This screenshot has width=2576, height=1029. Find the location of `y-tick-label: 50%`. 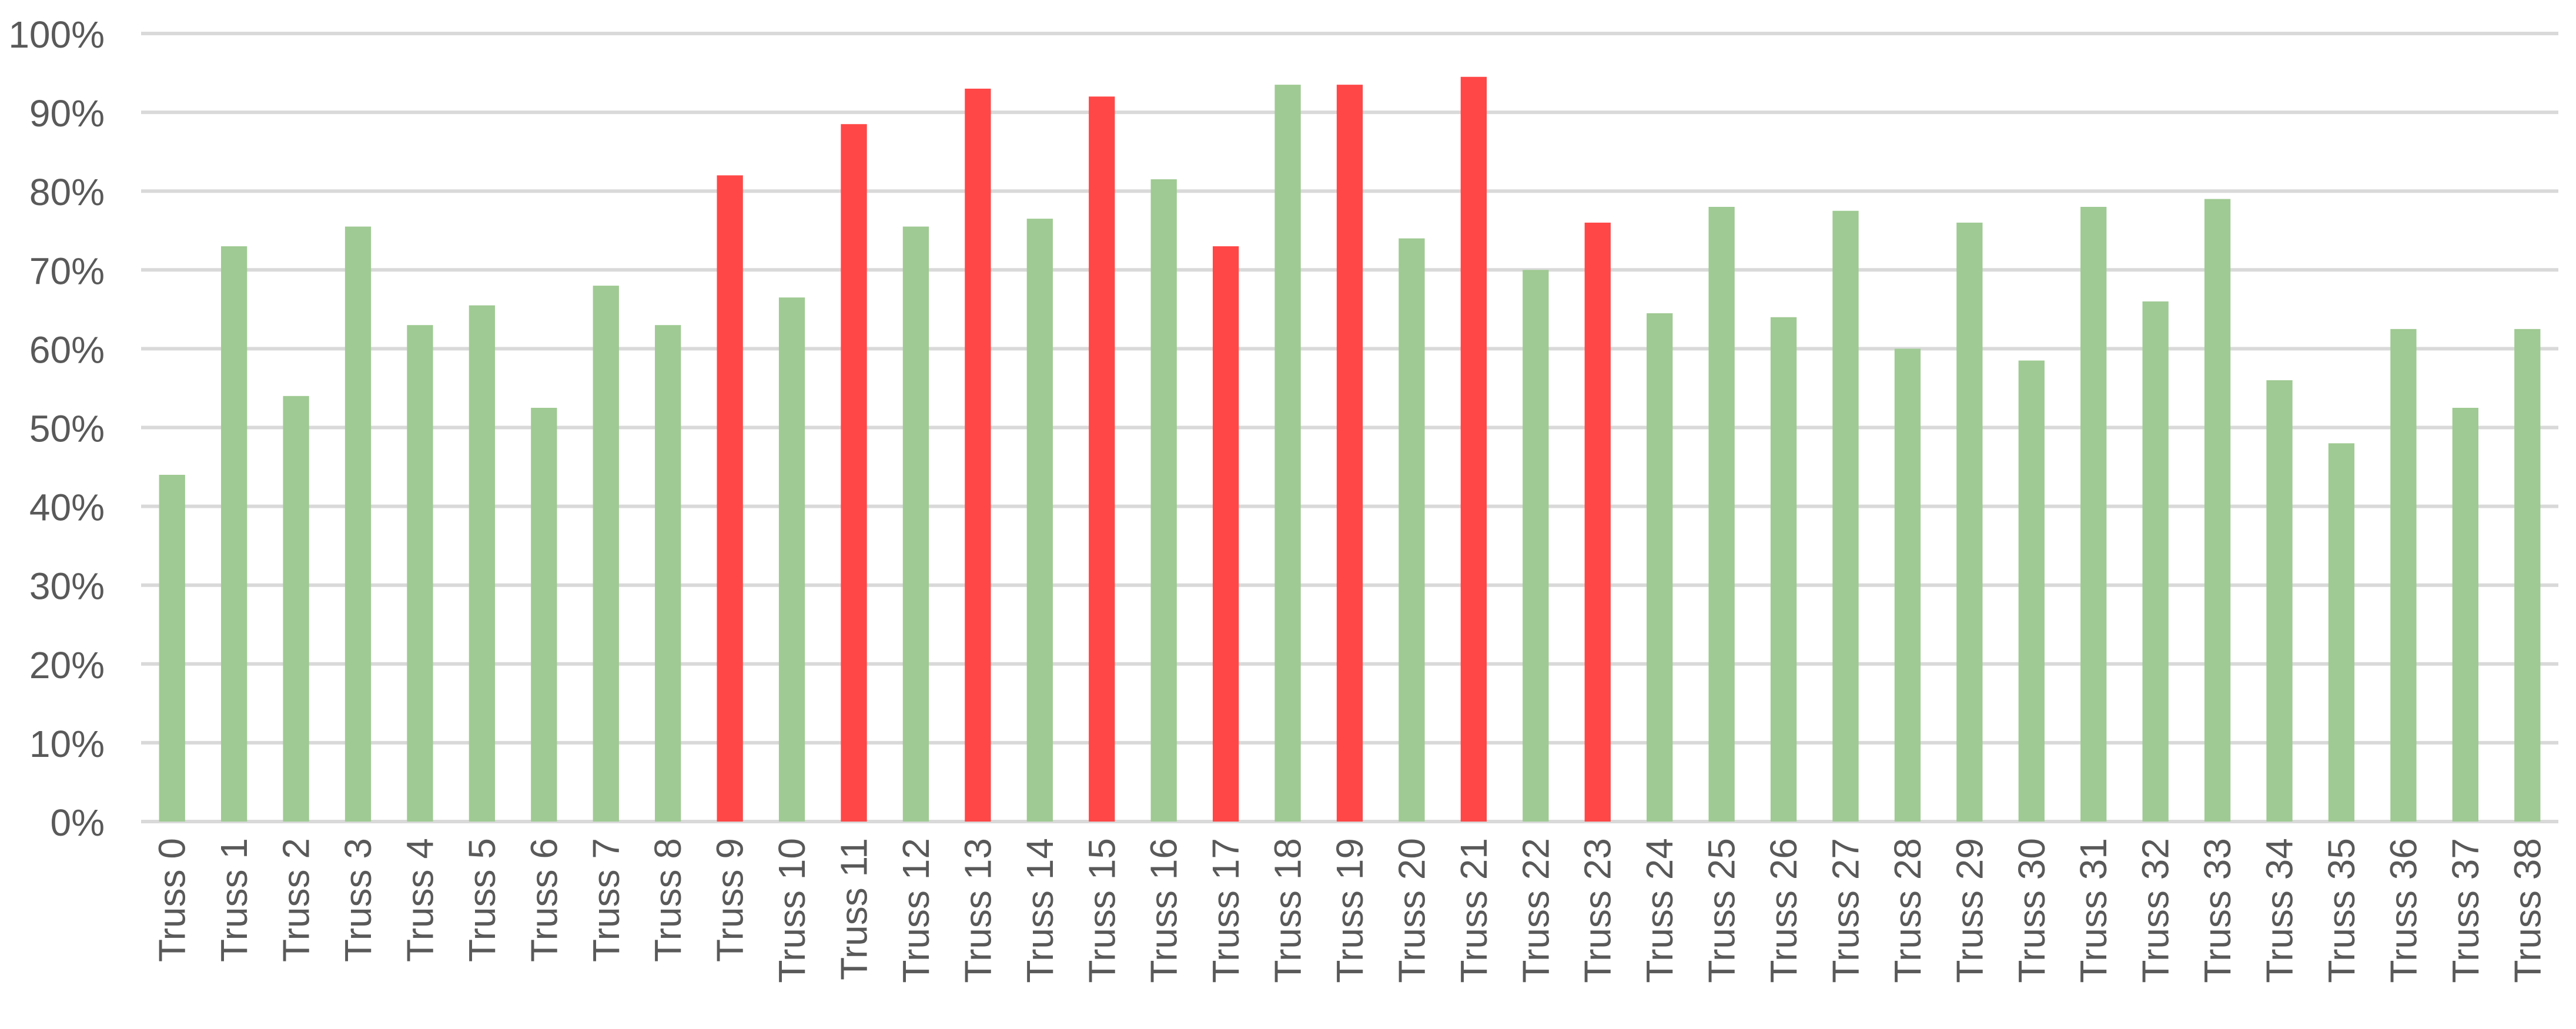

y-tick-label: 50% is located at coordinates (67, 429).